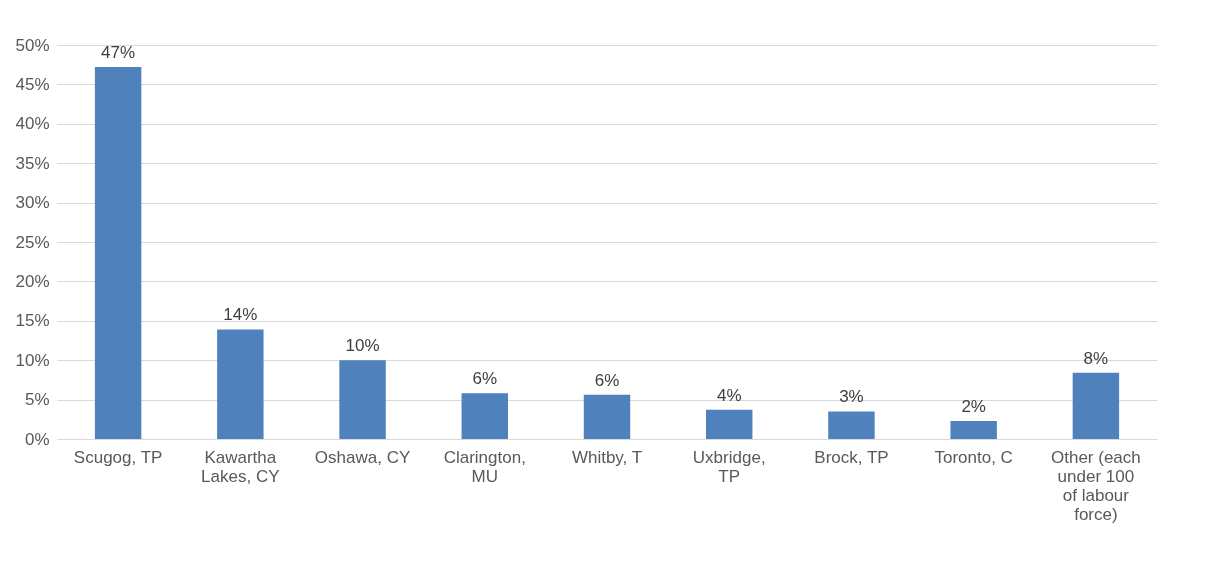  What do you see at coordinates (32, 163) in the screenshot?
I see `y-tick-label: 35%` at bounding box center [32, 163].